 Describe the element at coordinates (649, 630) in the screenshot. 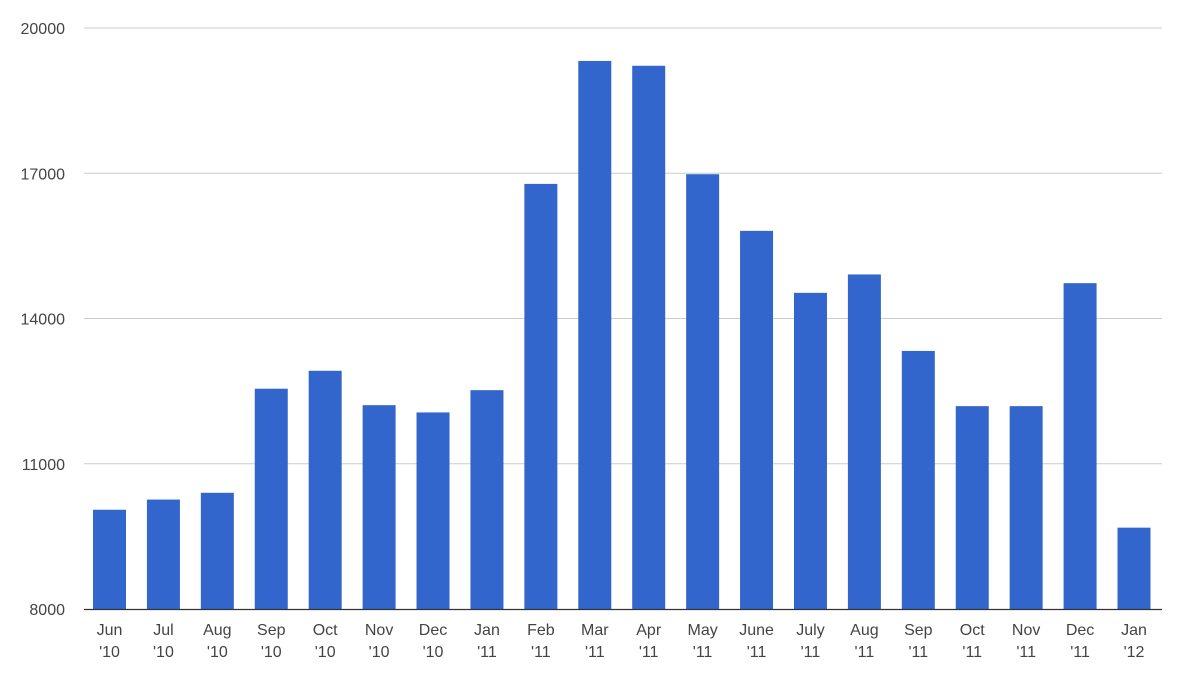

I see `x-tick-month: Apr` at that location.